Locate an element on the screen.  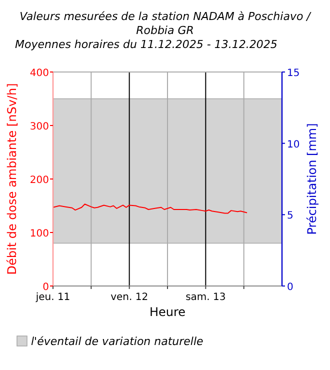
line-series is located at coordinates (150, 209).